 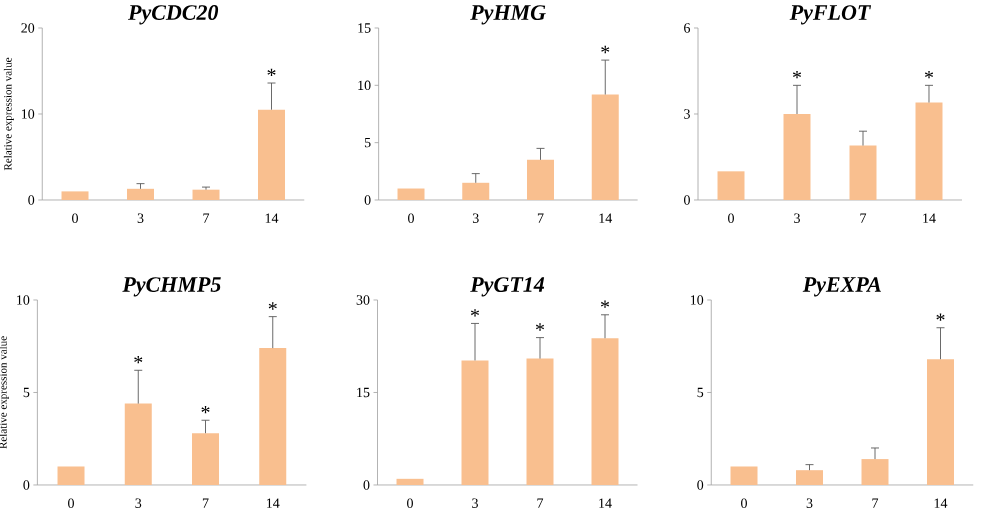 I want to click on y-tick-label: 20, so click(x=28, y=28).